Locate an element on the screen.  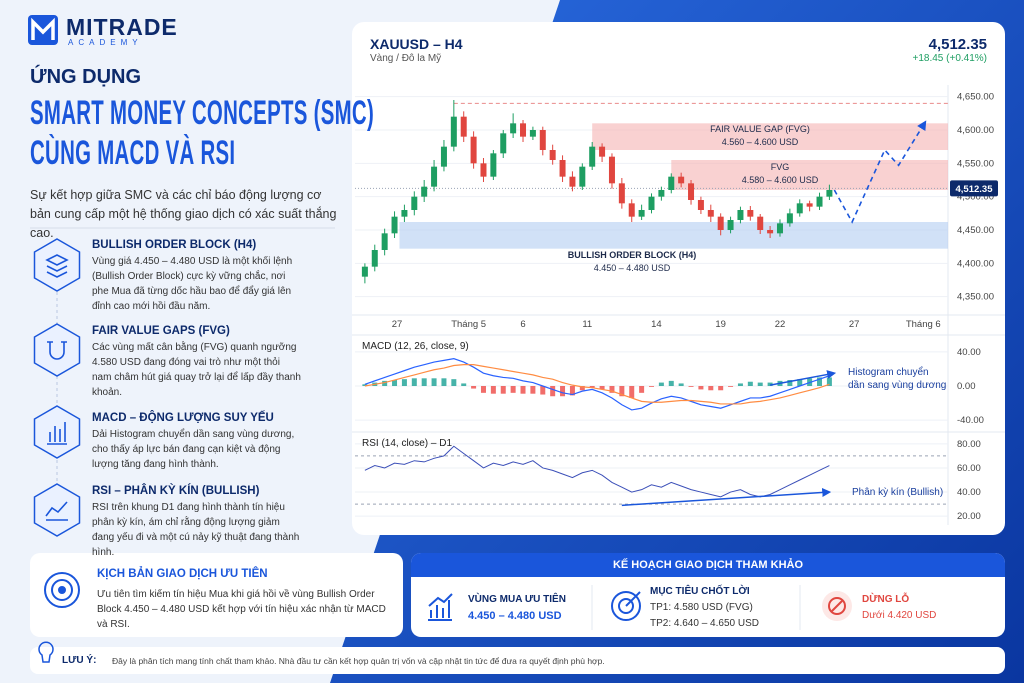
feature-title: FAIR VALUE GAPS (FVG) is located at coordinates (161, 331).